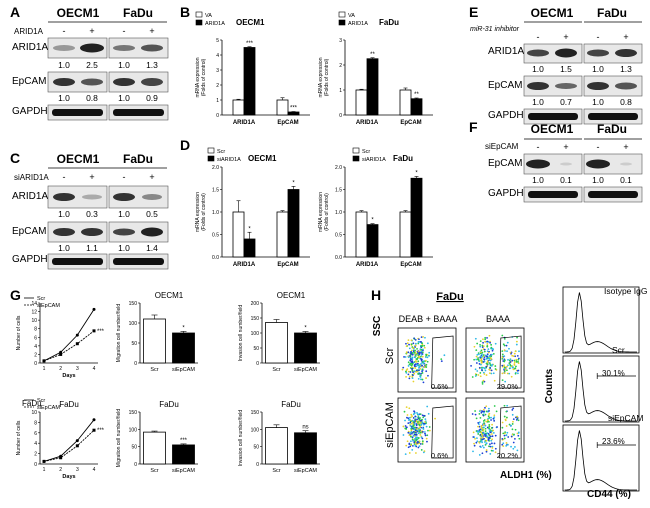 The height and width of the screenshot is (508, 650). I want to click on blot-e-quant: 1.0, so click(598, 69).